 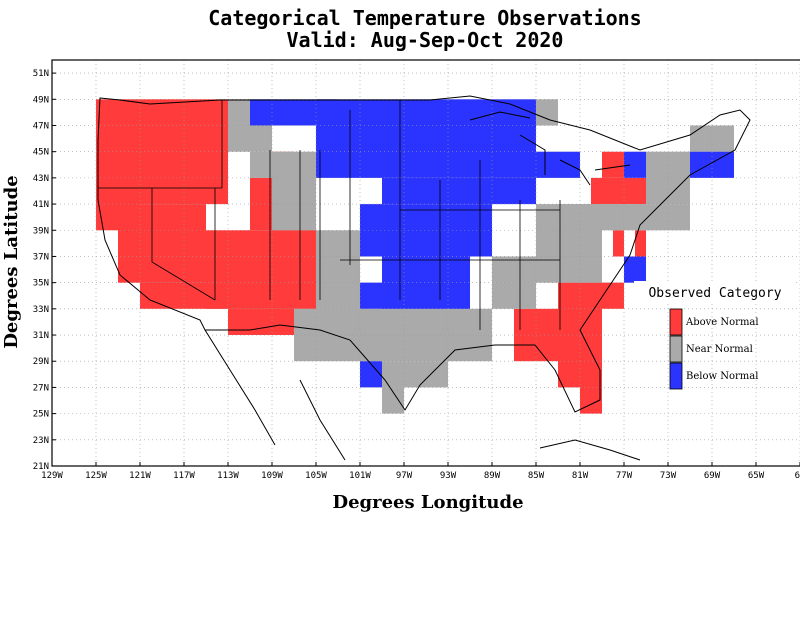 What do you see at coordinates (228, 476) in the screenshot?
I see `x-tick-label: 113W` at bounding box center [228, 476].